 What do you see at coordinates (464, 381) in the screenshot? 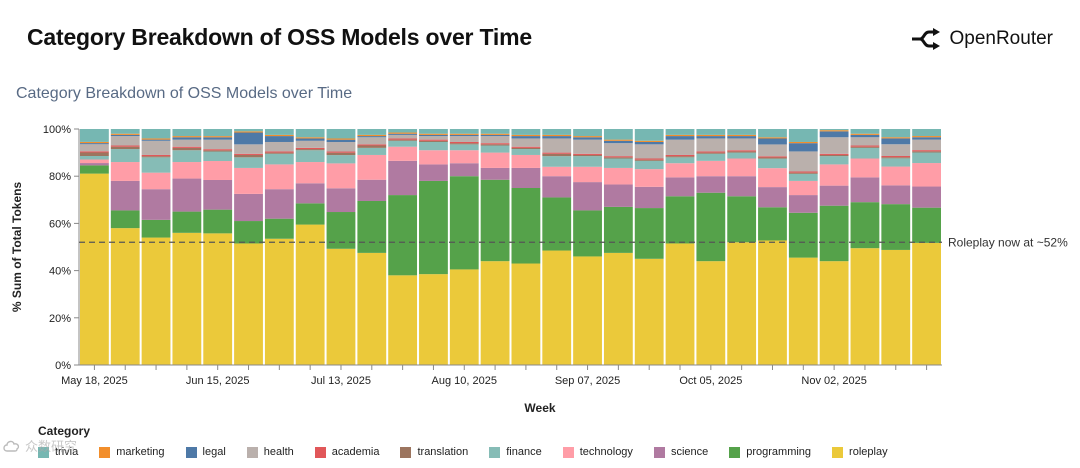
I see `x-tick-label: Aug 10, 2025` at bounding box center [464, 381].